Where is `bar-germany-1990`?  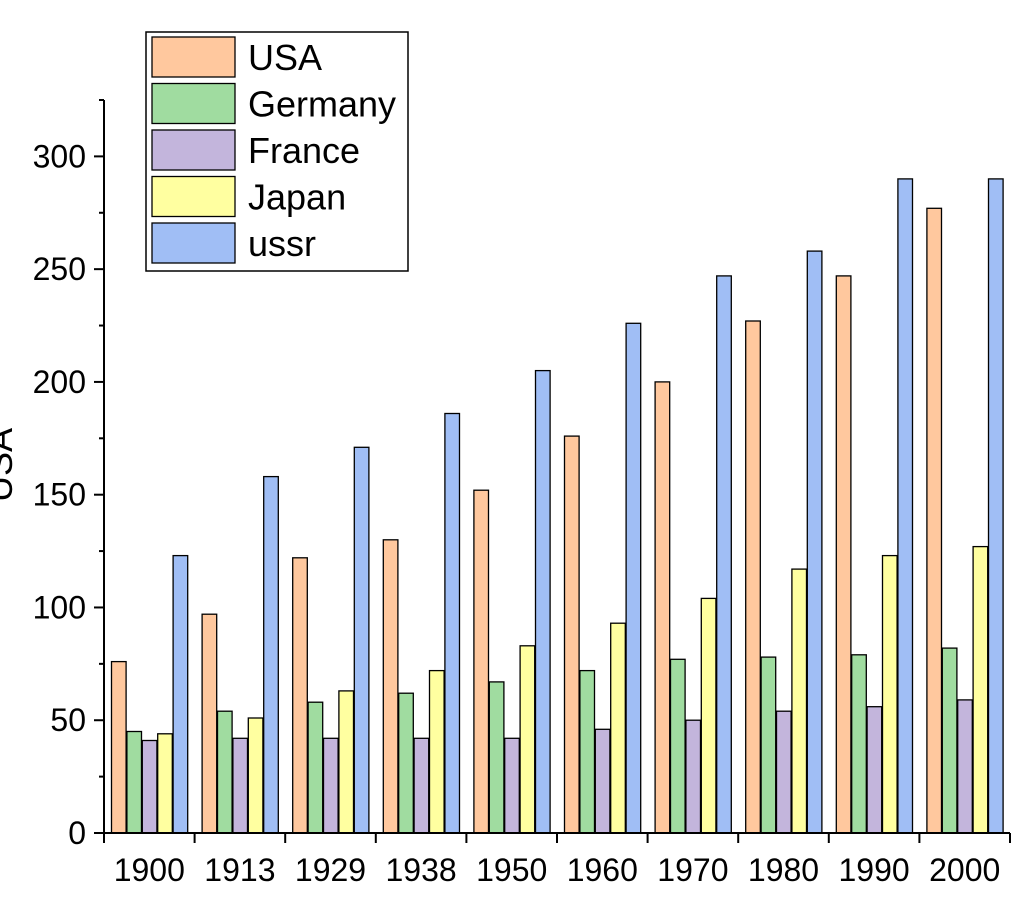
bar-germany-1990 is located at coordinates (859, 744).